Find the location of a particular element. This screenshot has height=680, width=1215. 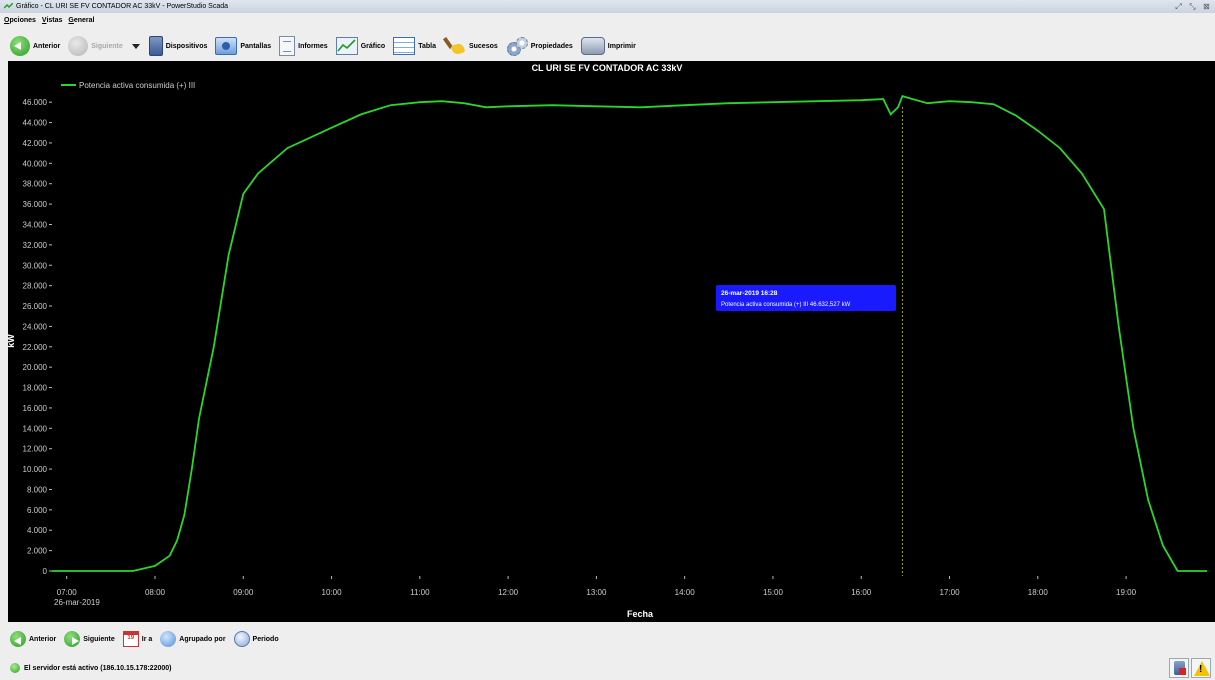

events-button: Sucesos is located at coordinates (471, 46).